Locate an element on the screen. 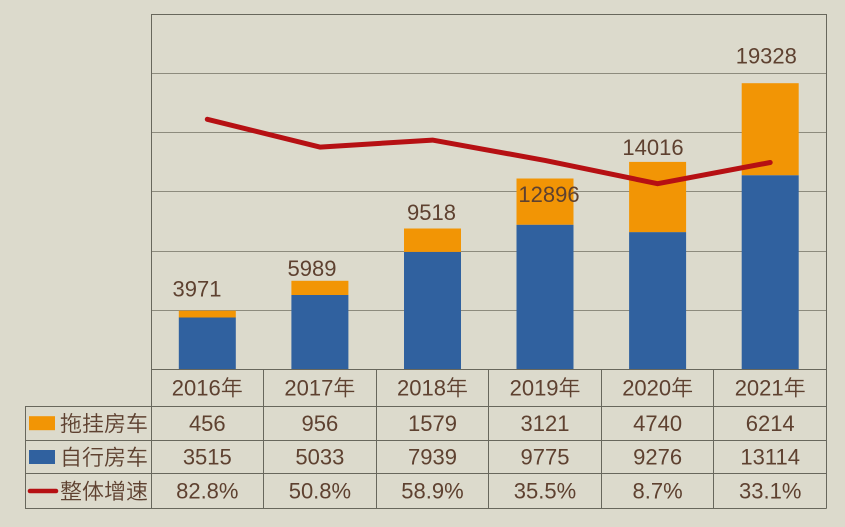 This screenshot has width=845, height=527. svg-text: 3515 is located at coordinates (207, 457).